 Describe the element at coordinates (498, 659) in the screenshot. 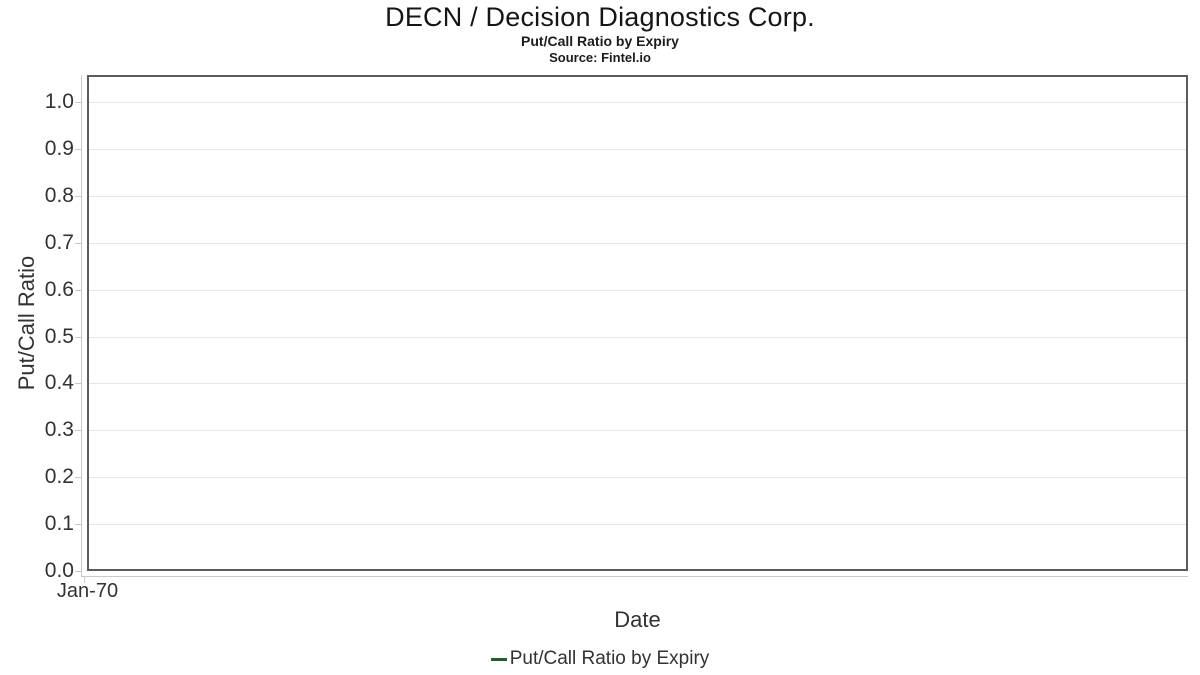

I see `legend-line-swatch` at that location.